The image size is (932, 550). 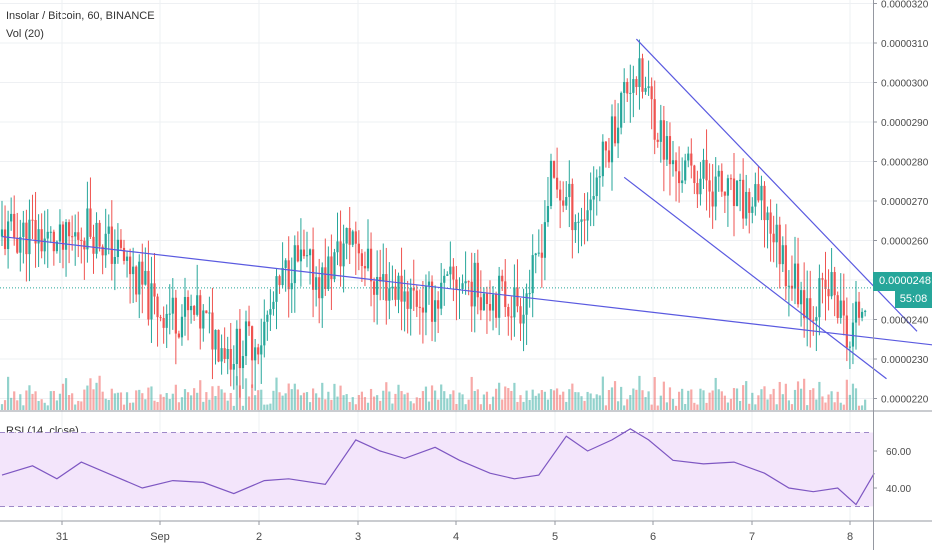 I want to click on price-tick-label: 0.0000270, so click(x=905, y=202).